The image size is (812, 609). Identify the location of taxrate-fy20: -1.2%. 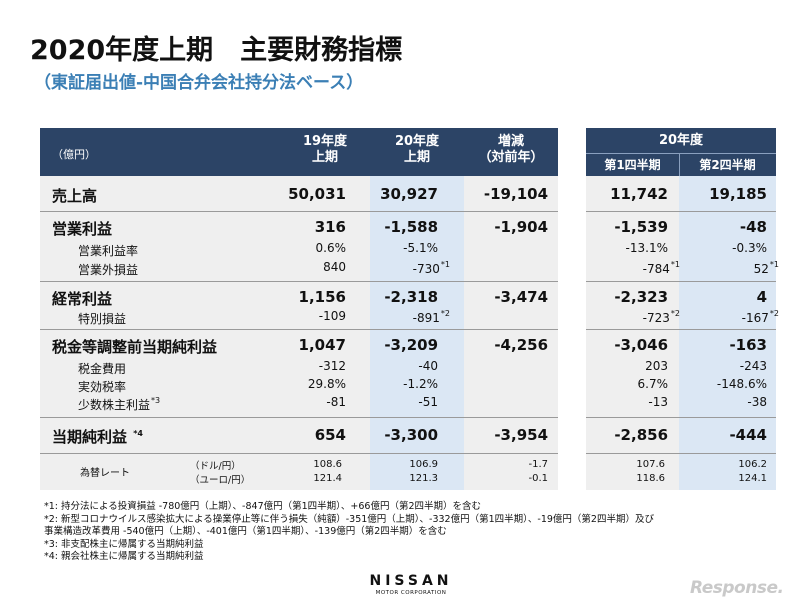
(420, 384).